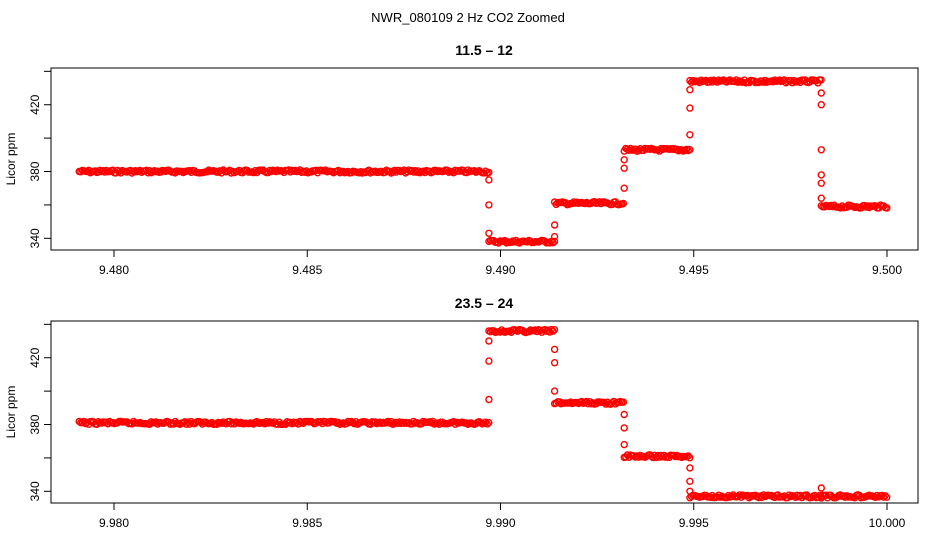  What do you see at coordinates (11, 412) in the screenshot?
I see `panel-bottom-ylabel: Licor ppm` at bounding box center [11, 412].